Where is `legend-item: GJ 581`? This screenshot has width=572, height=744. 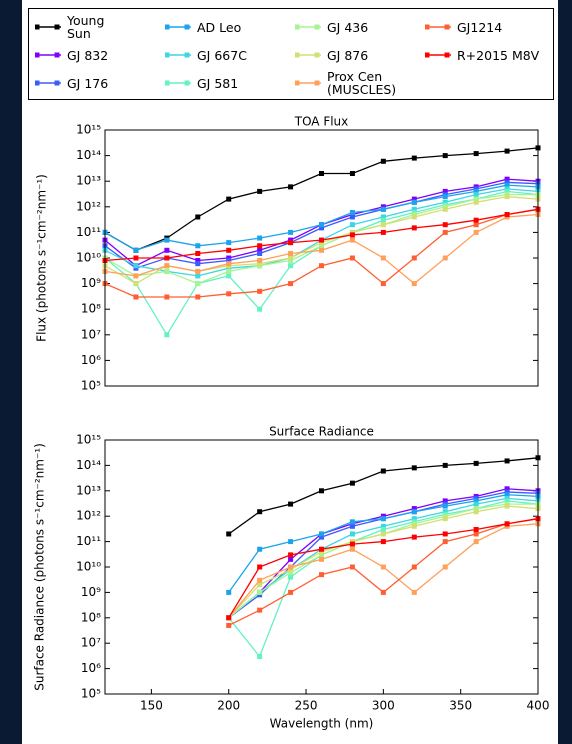 legend-item: GJ 581 is located at coordinates (230, 83).